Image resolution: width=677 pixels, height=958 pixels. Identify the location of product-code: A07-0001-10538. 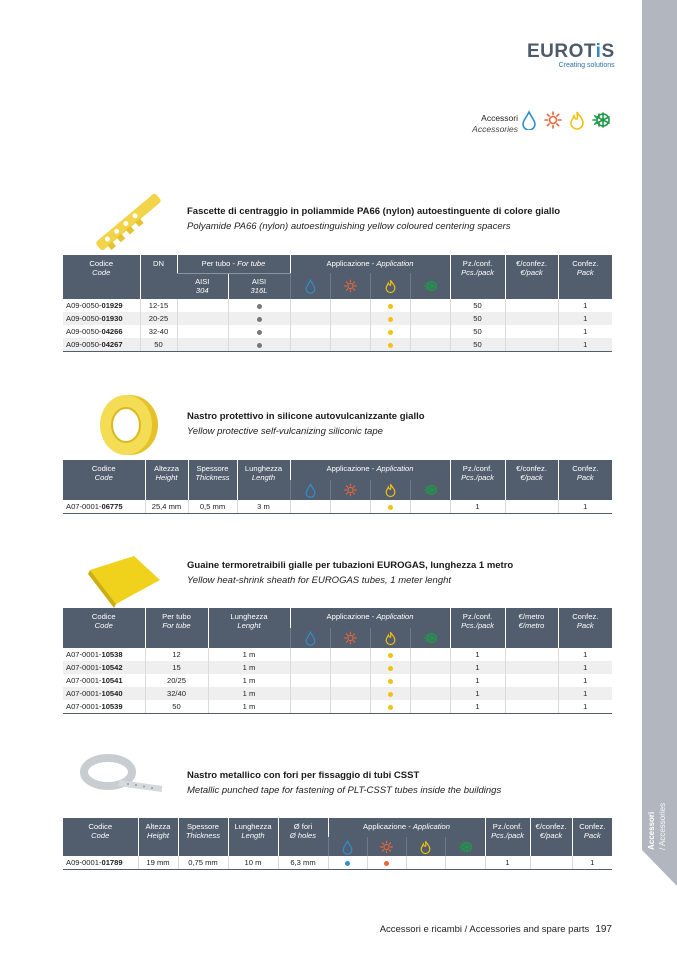
(104, 654).